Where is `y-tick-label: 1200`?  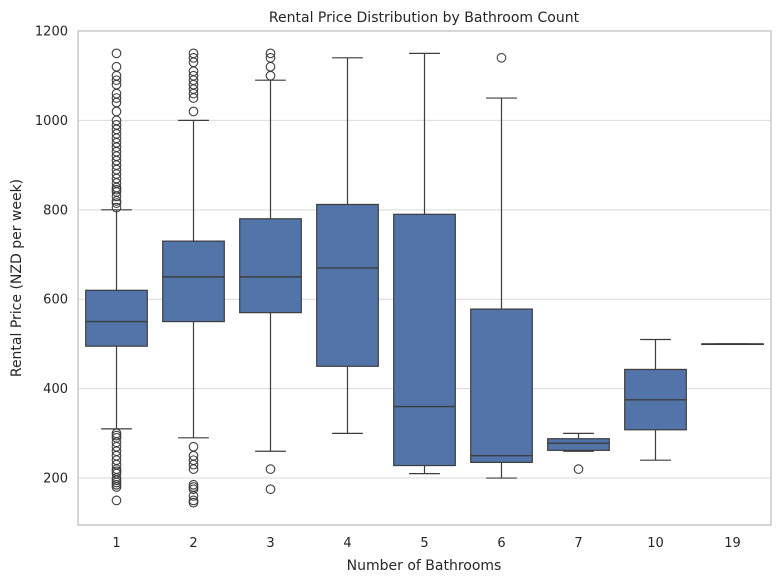 y-tick-label: 1200 is located at coordinates (51, 32).